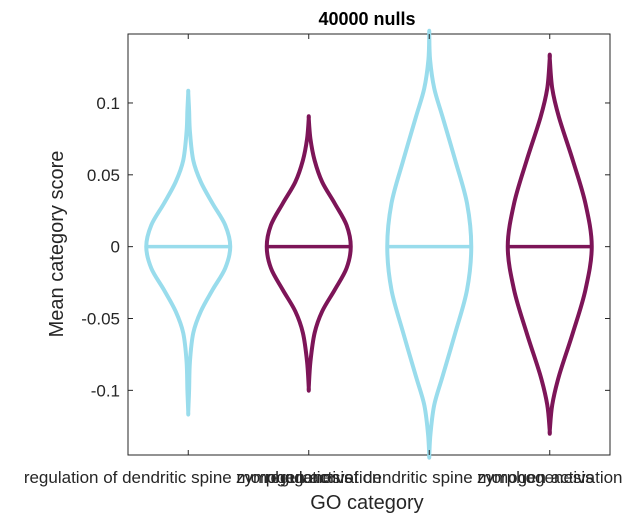  What do you see at coordinates (366, 503) in the screenshot?
I see `x-axis-label: GO category` at bounding box center [366, 503].